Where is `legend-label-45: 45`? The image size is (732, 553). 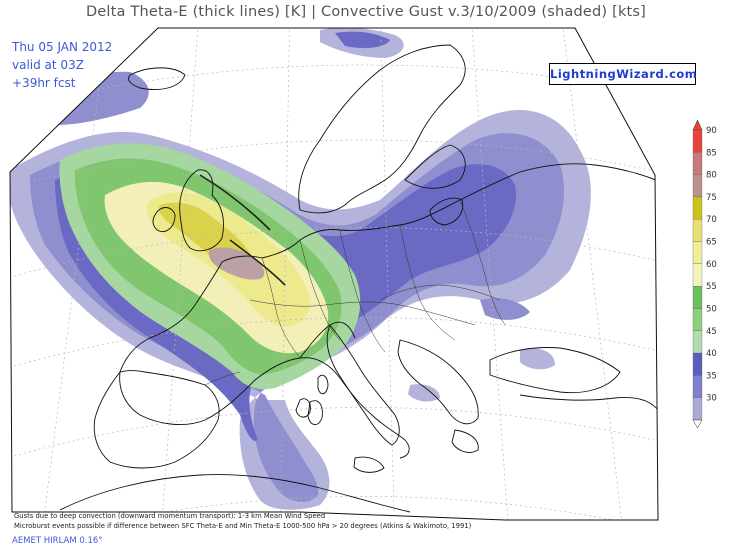 legend-label-45: 45 is located at coordinates (711, 332).